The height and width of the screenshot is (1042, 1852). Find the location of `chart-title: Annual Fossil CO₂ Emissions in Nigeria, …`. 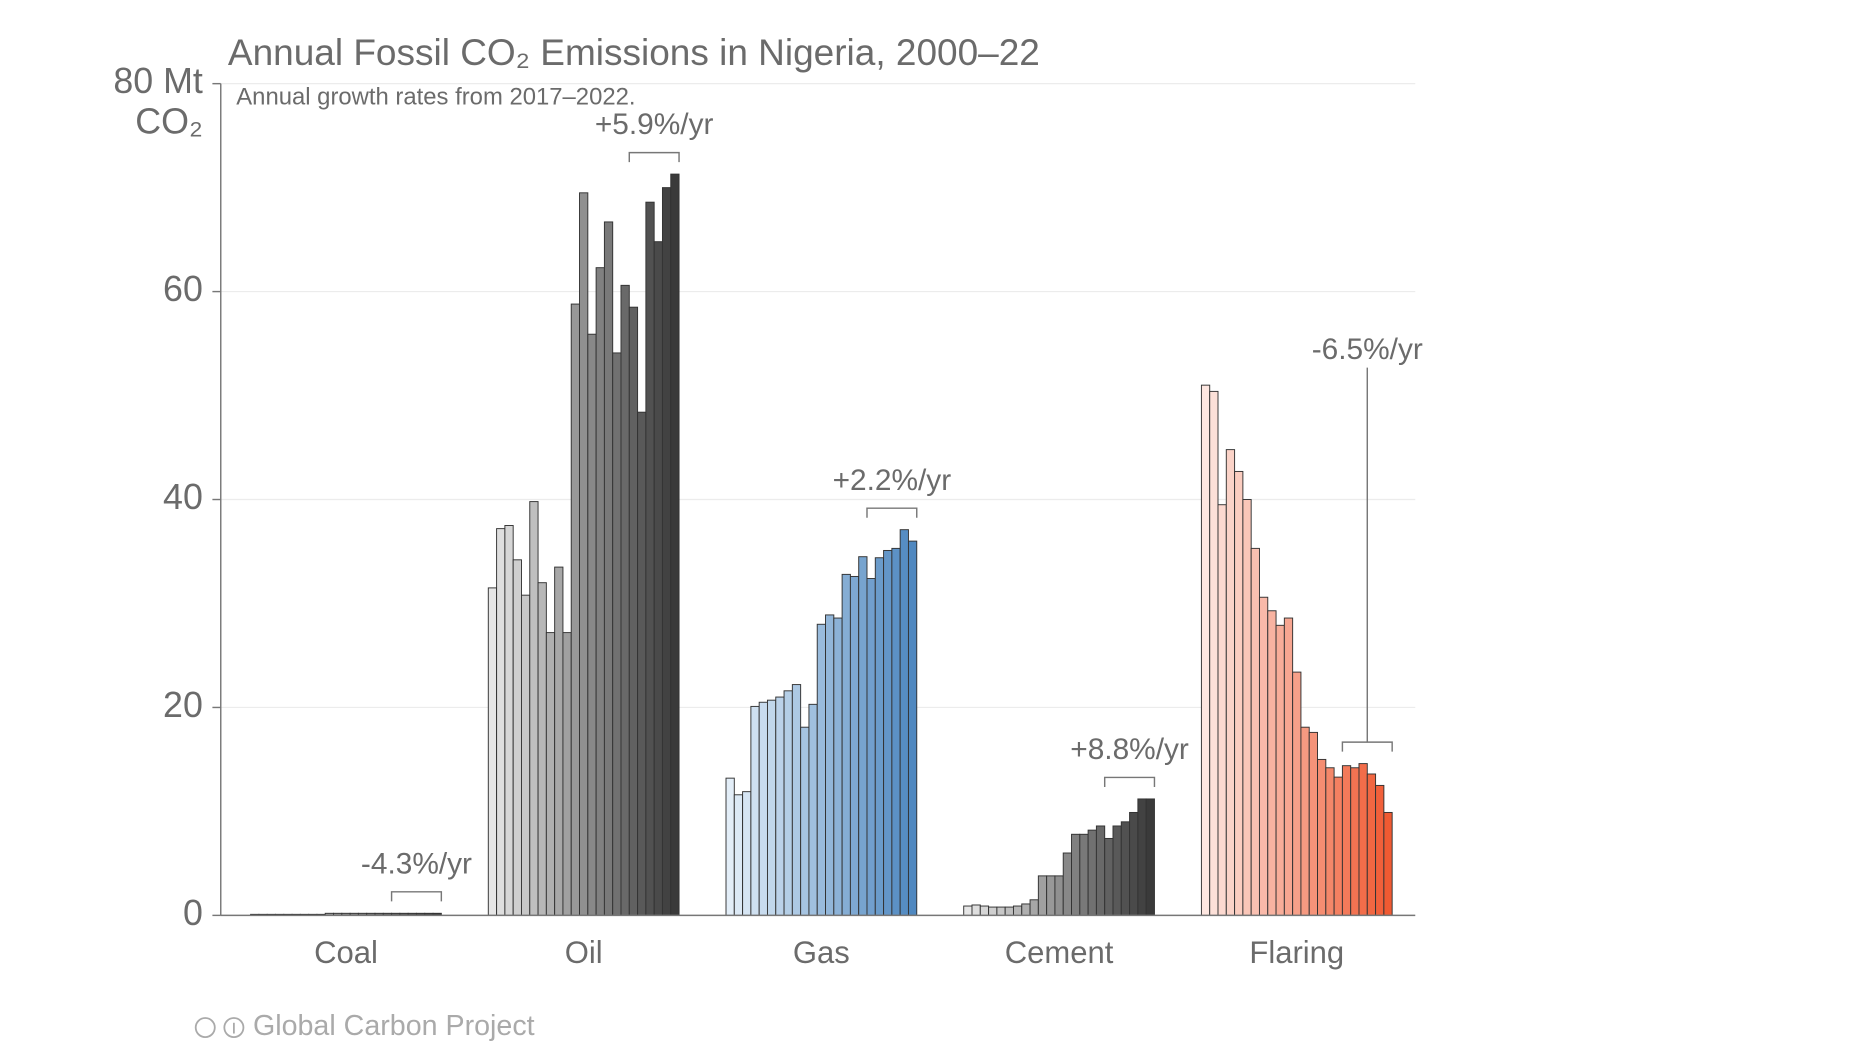

chart-title: Annual Fossil CO₂ Emissions in Nigeria, … is located at coordinates (634, 52).